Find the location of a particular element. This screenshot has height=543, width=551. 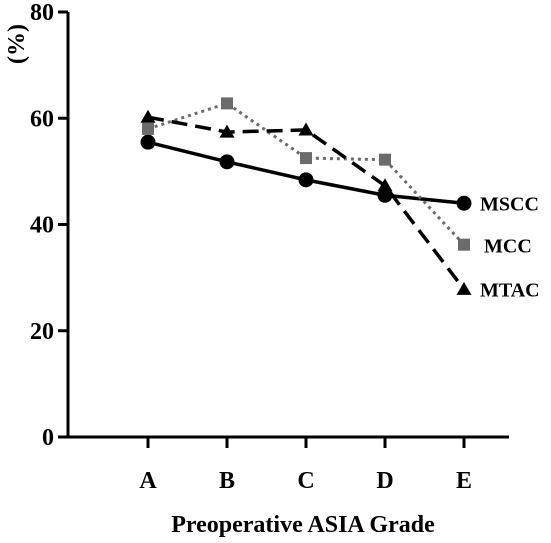

x-tick-label: D is located at coordinates (384, 481).